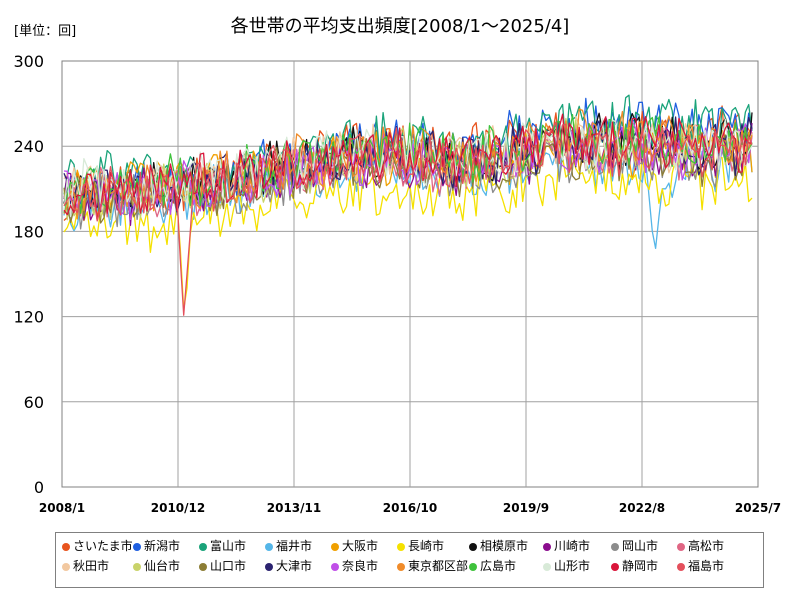 The image size is (800, 600). Describe the element at coordinates (28, 61) in the screenshot. I see `y-tick-label: 300` at that location.